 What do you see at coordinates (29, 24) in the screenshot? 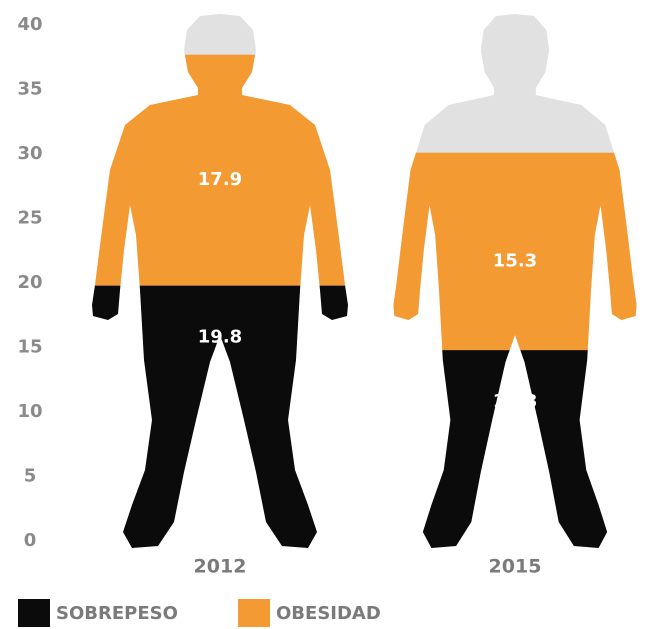
I see `y-tick-label: 40` at bounding box center [29, 24].